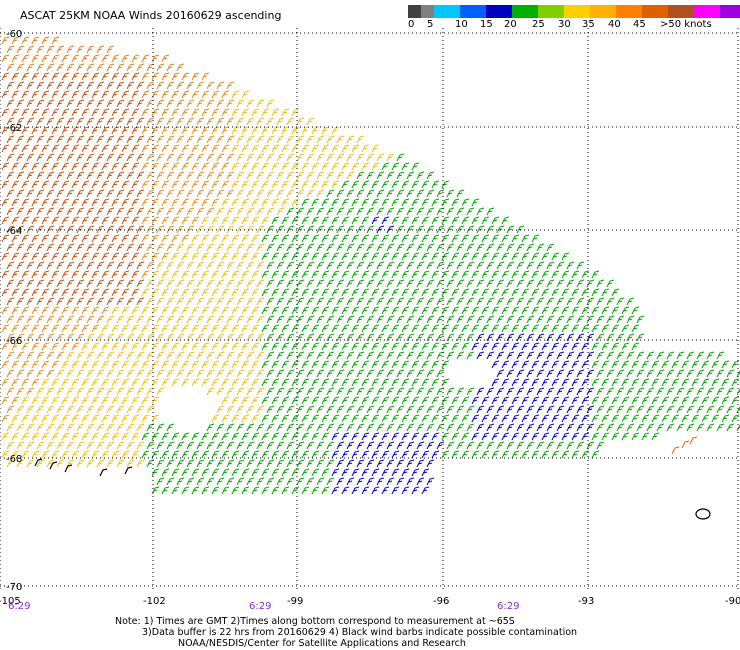 The height and width of the screenshot is (650, 740). What do you see at coordinates (260, 606) in the screenshot?
I see `time-label: 6:29` at bounding box center [260, 606].